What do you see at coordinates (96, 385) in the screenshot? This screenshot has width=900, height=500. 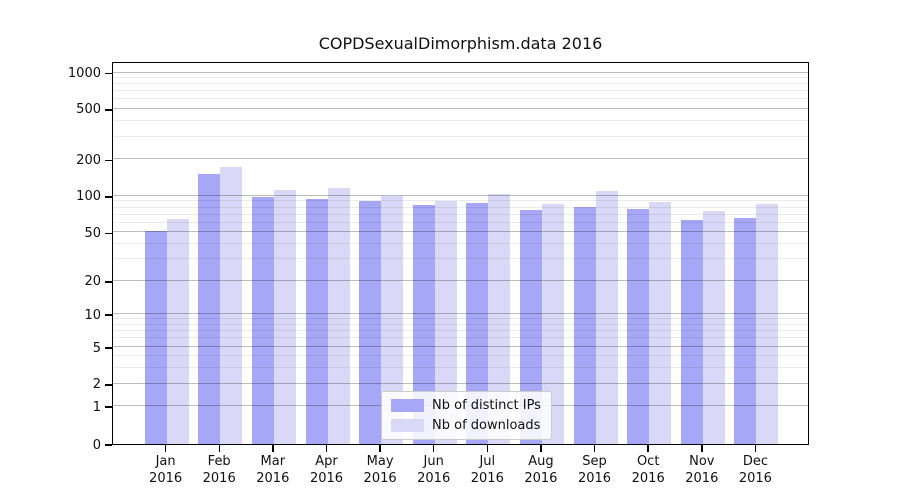 I see `y-tick-label: 2` at bounding box center [96, 385].